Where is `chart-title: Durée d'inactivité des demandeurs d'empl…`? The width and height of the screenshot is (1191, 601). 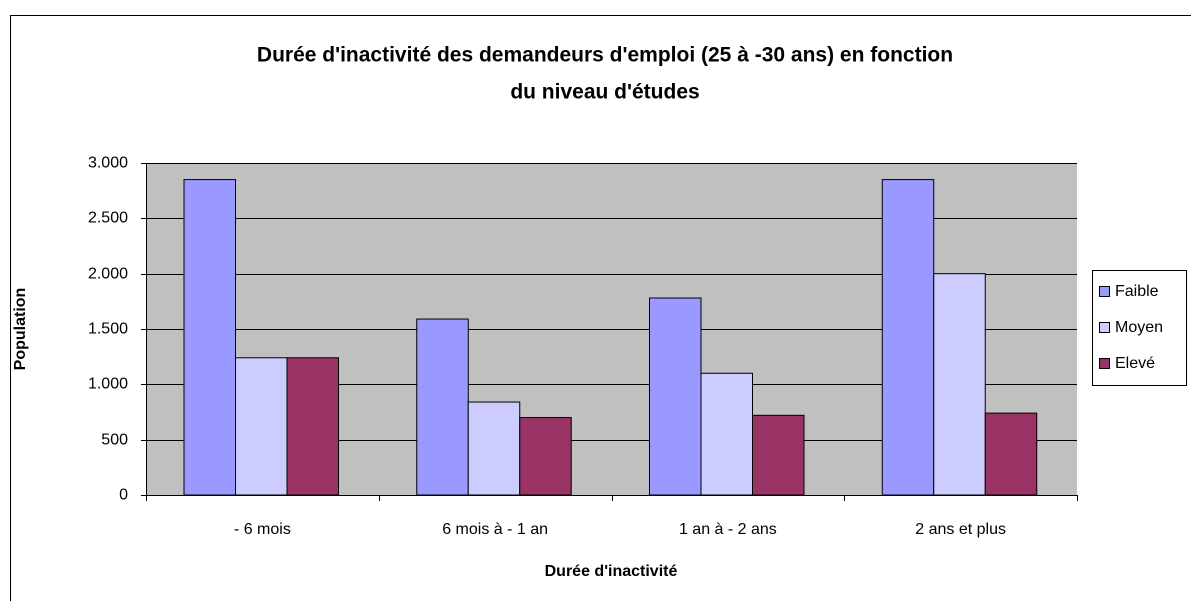
chart-title: Durée d'inactivité des demandeurs d'empl… is located at coordinates (605, 55).